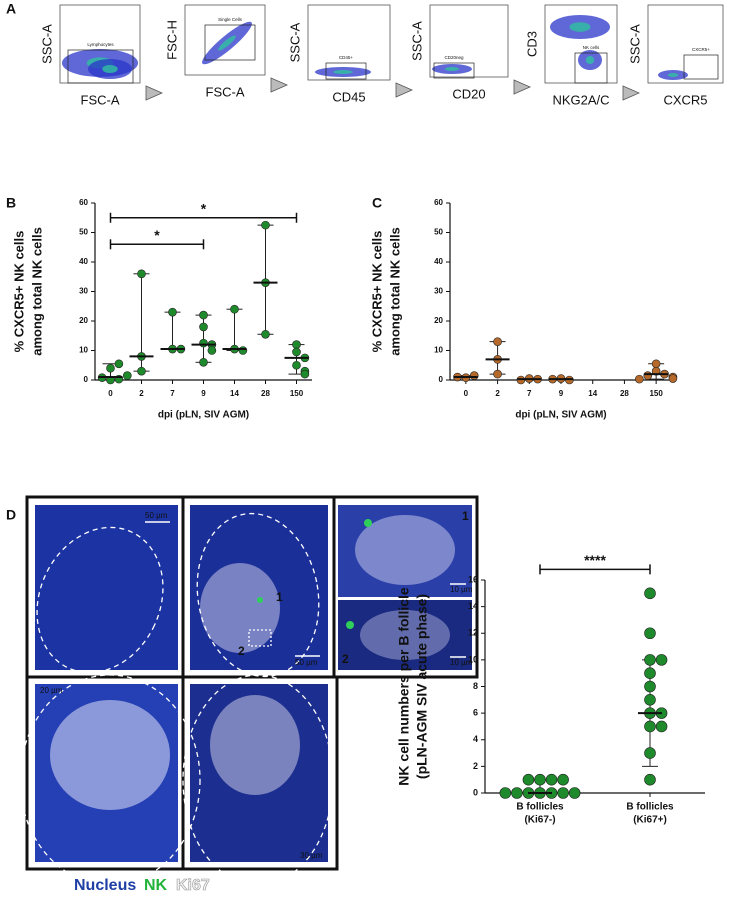 Image resolution: width=733 pixels, height=908 pixels. I want to click on y-tick-label: 6, so click(475, 713).